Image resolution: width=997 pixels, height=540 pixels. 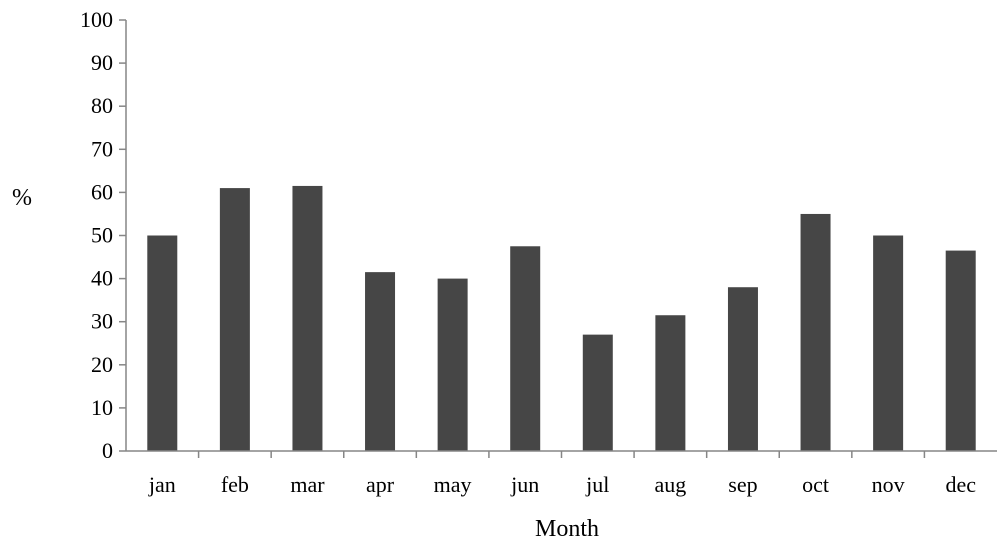 I want to click on y-tick-label: 100, so click(x=96, y=19).